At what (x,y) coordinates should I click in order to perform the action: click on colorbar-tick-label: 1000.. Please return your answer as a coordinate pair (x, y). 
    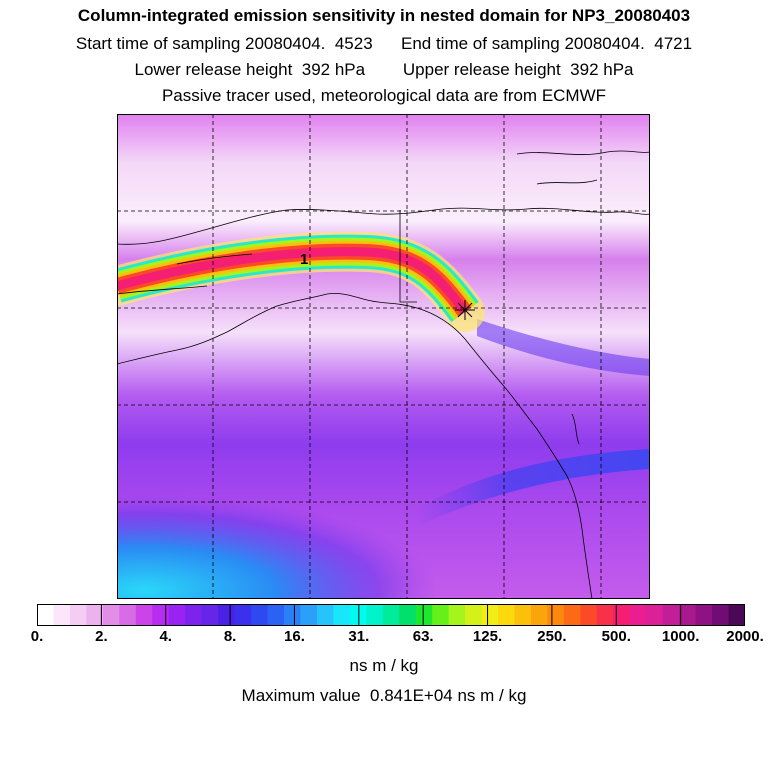
    Looking at the image, I should click on (680, 636).